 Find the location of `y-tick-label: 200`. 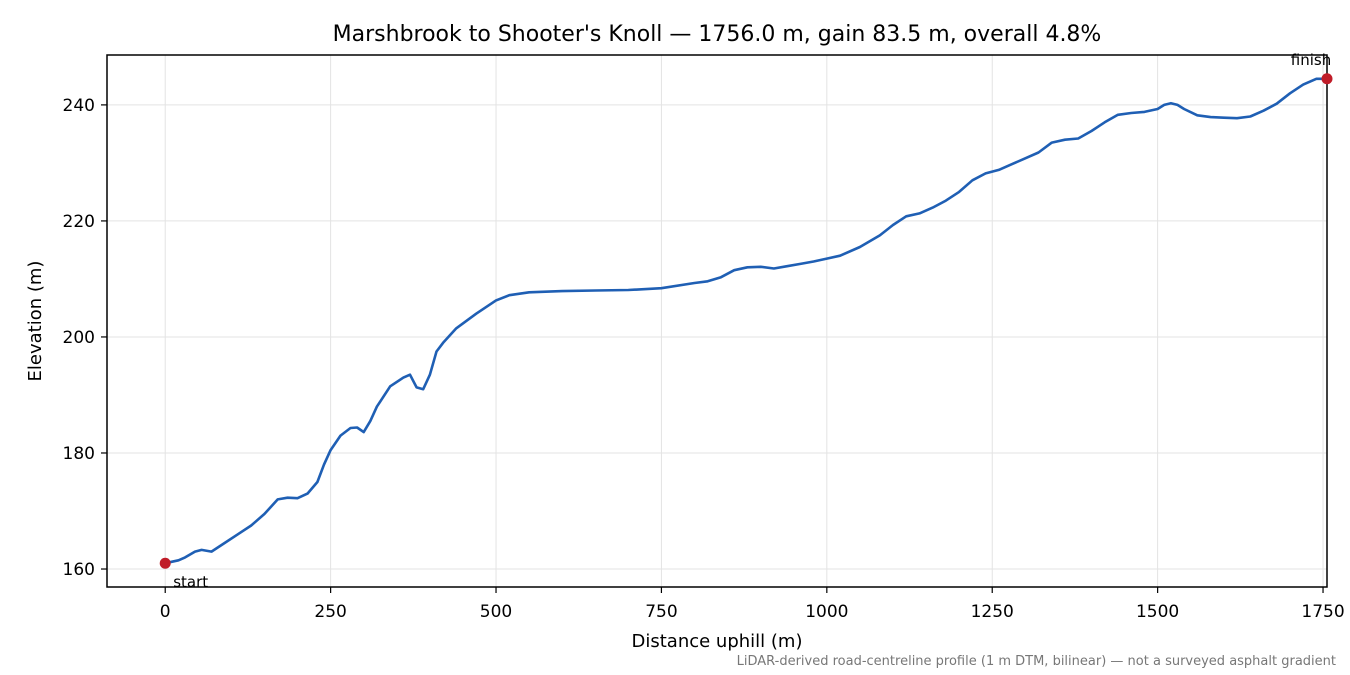

y-tick-label: 200 is located at coordinates (79, 338).